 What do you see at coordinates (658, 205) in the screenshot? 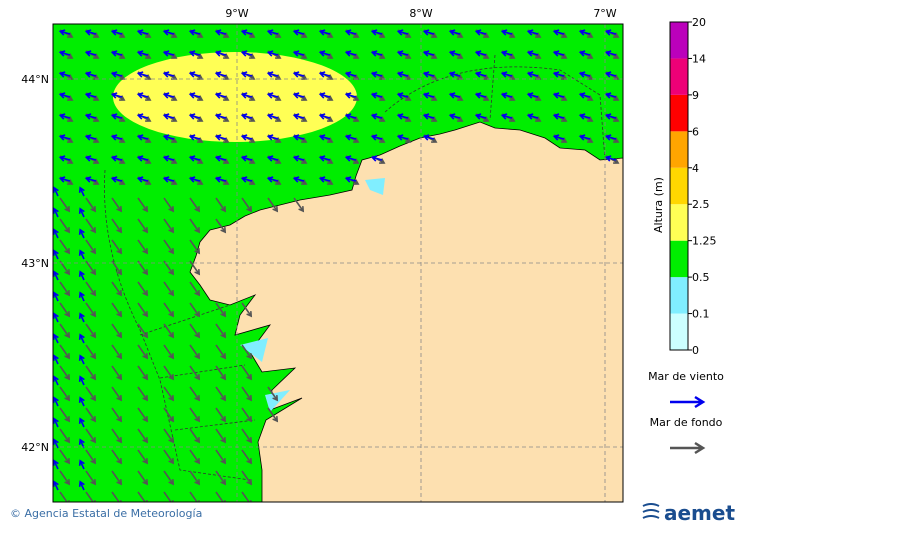
I see `colorbar-title: Altura (m)` at bounding box center [658, 205].